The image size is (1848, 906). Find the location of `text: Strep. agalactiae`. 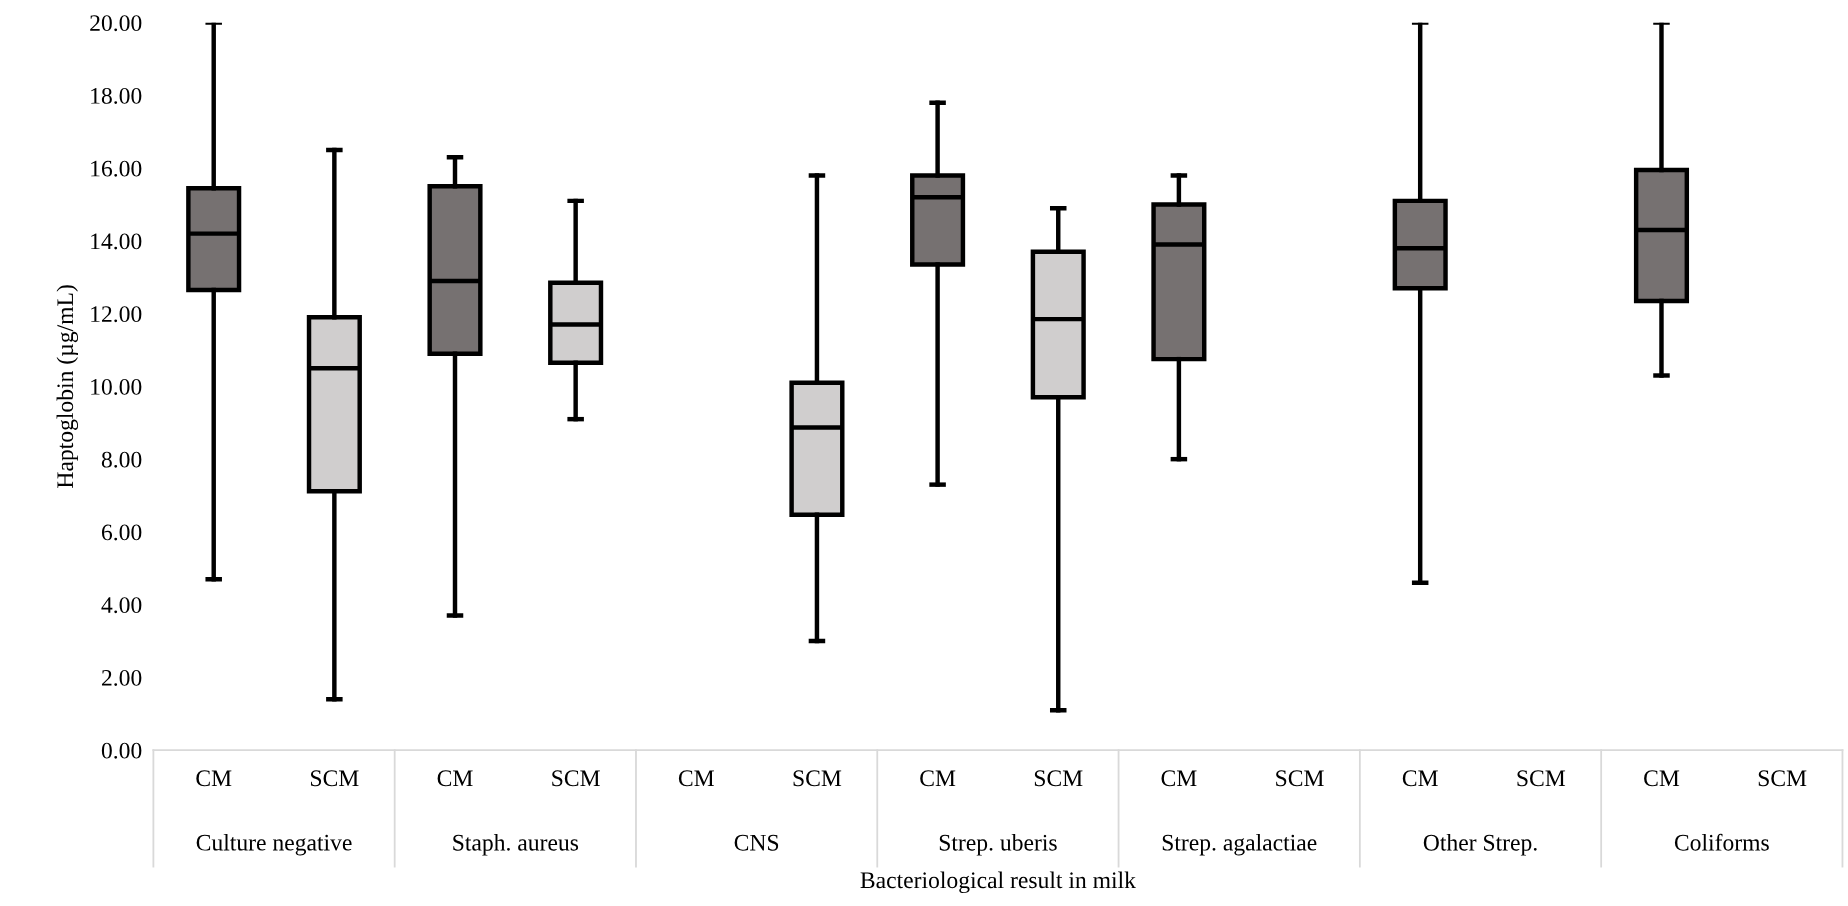

text: Strep. agalactiae is located at coordinates (1239, 845).